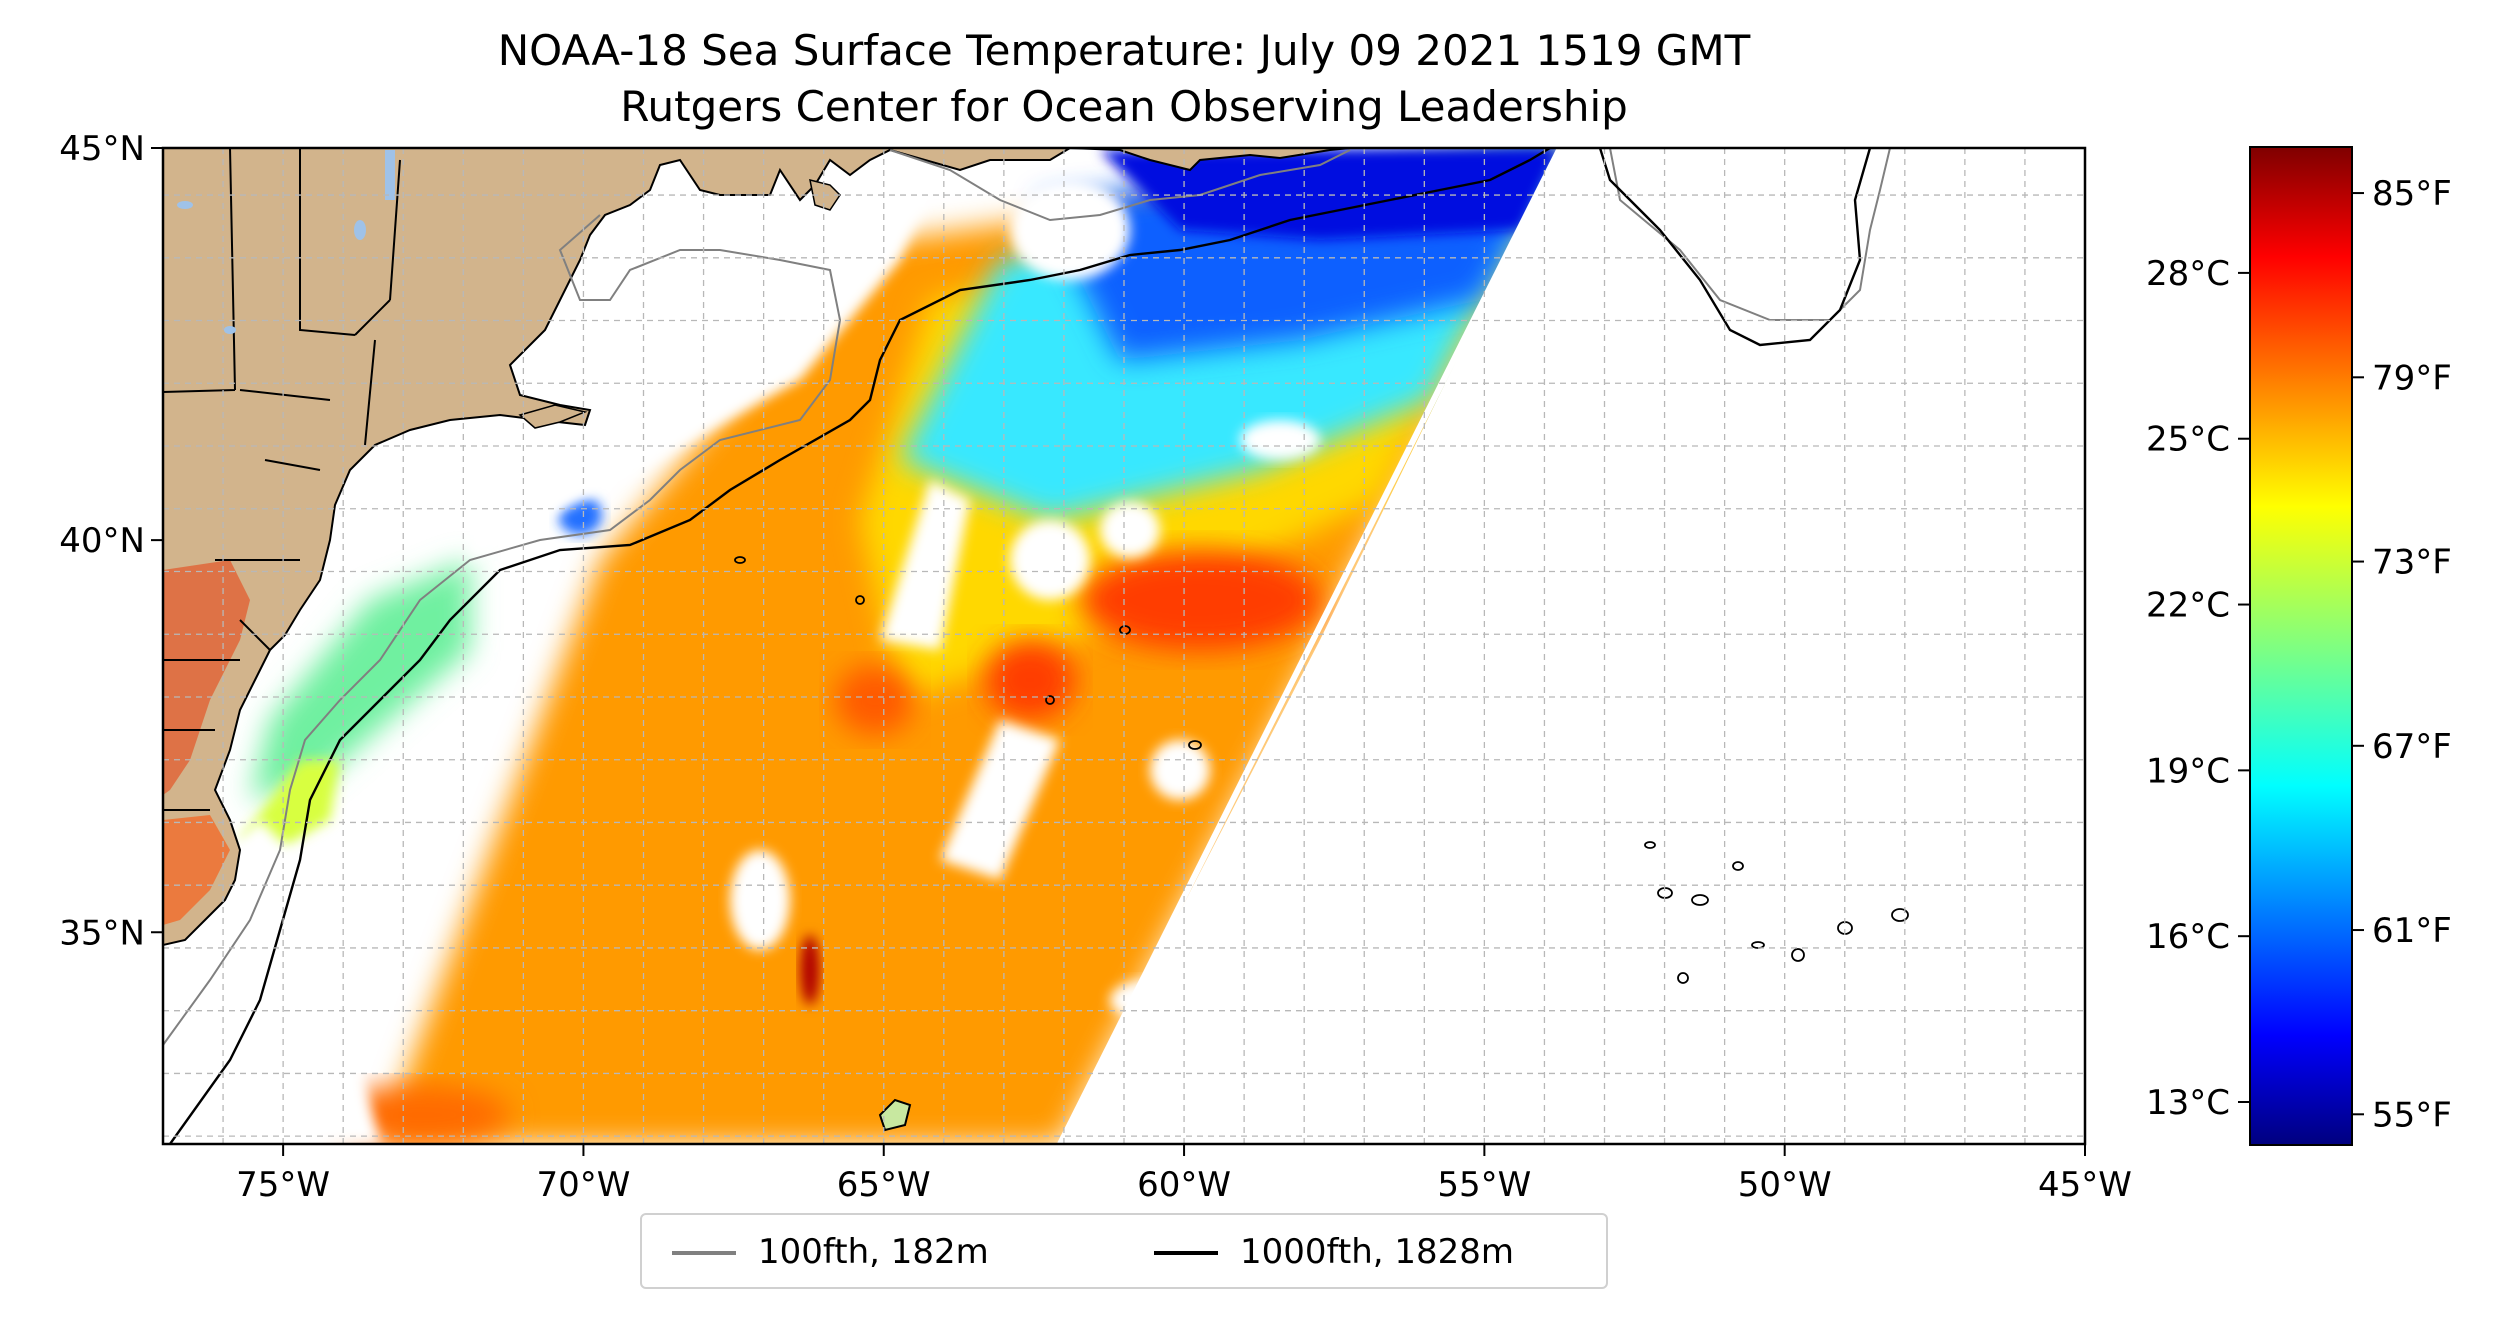 This screenshot has width=2502, height=1318. What do you see at coordinates (2412, 563) in the screenshot?
I see `colorbar-f-tick-label: 73°F` at bounding box center [2412, 563].